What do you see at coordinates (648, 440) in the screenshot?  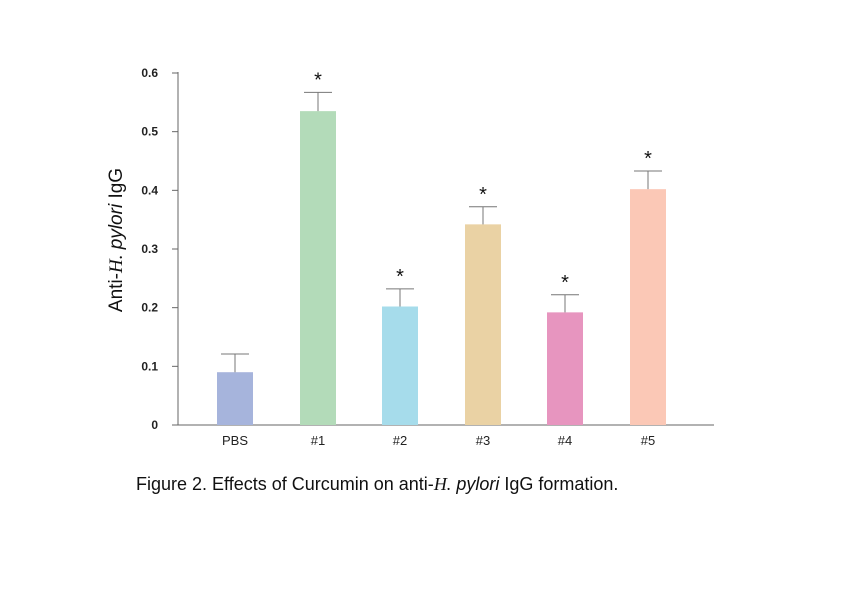 I see `x-tick-label: #5` at bounding box center [648, 440].